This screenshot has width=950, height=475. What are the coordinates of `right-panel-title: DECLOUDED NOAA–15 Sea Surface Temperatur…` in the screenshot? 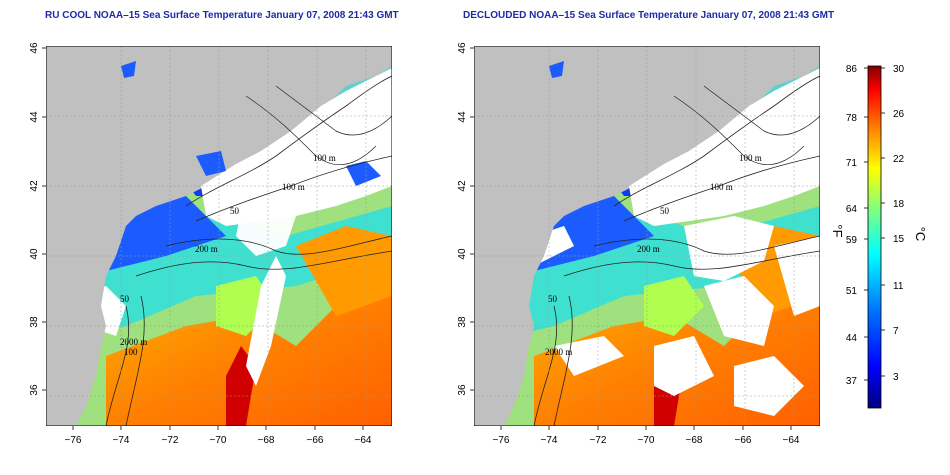 It's located at (649, 15).